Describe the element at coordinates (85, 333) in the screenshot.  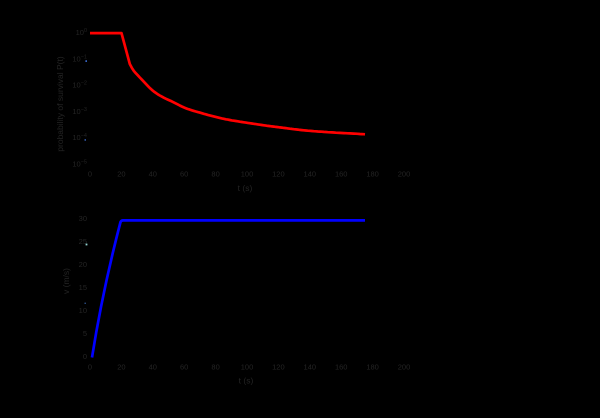
I see `svg-text: 5` at that location.